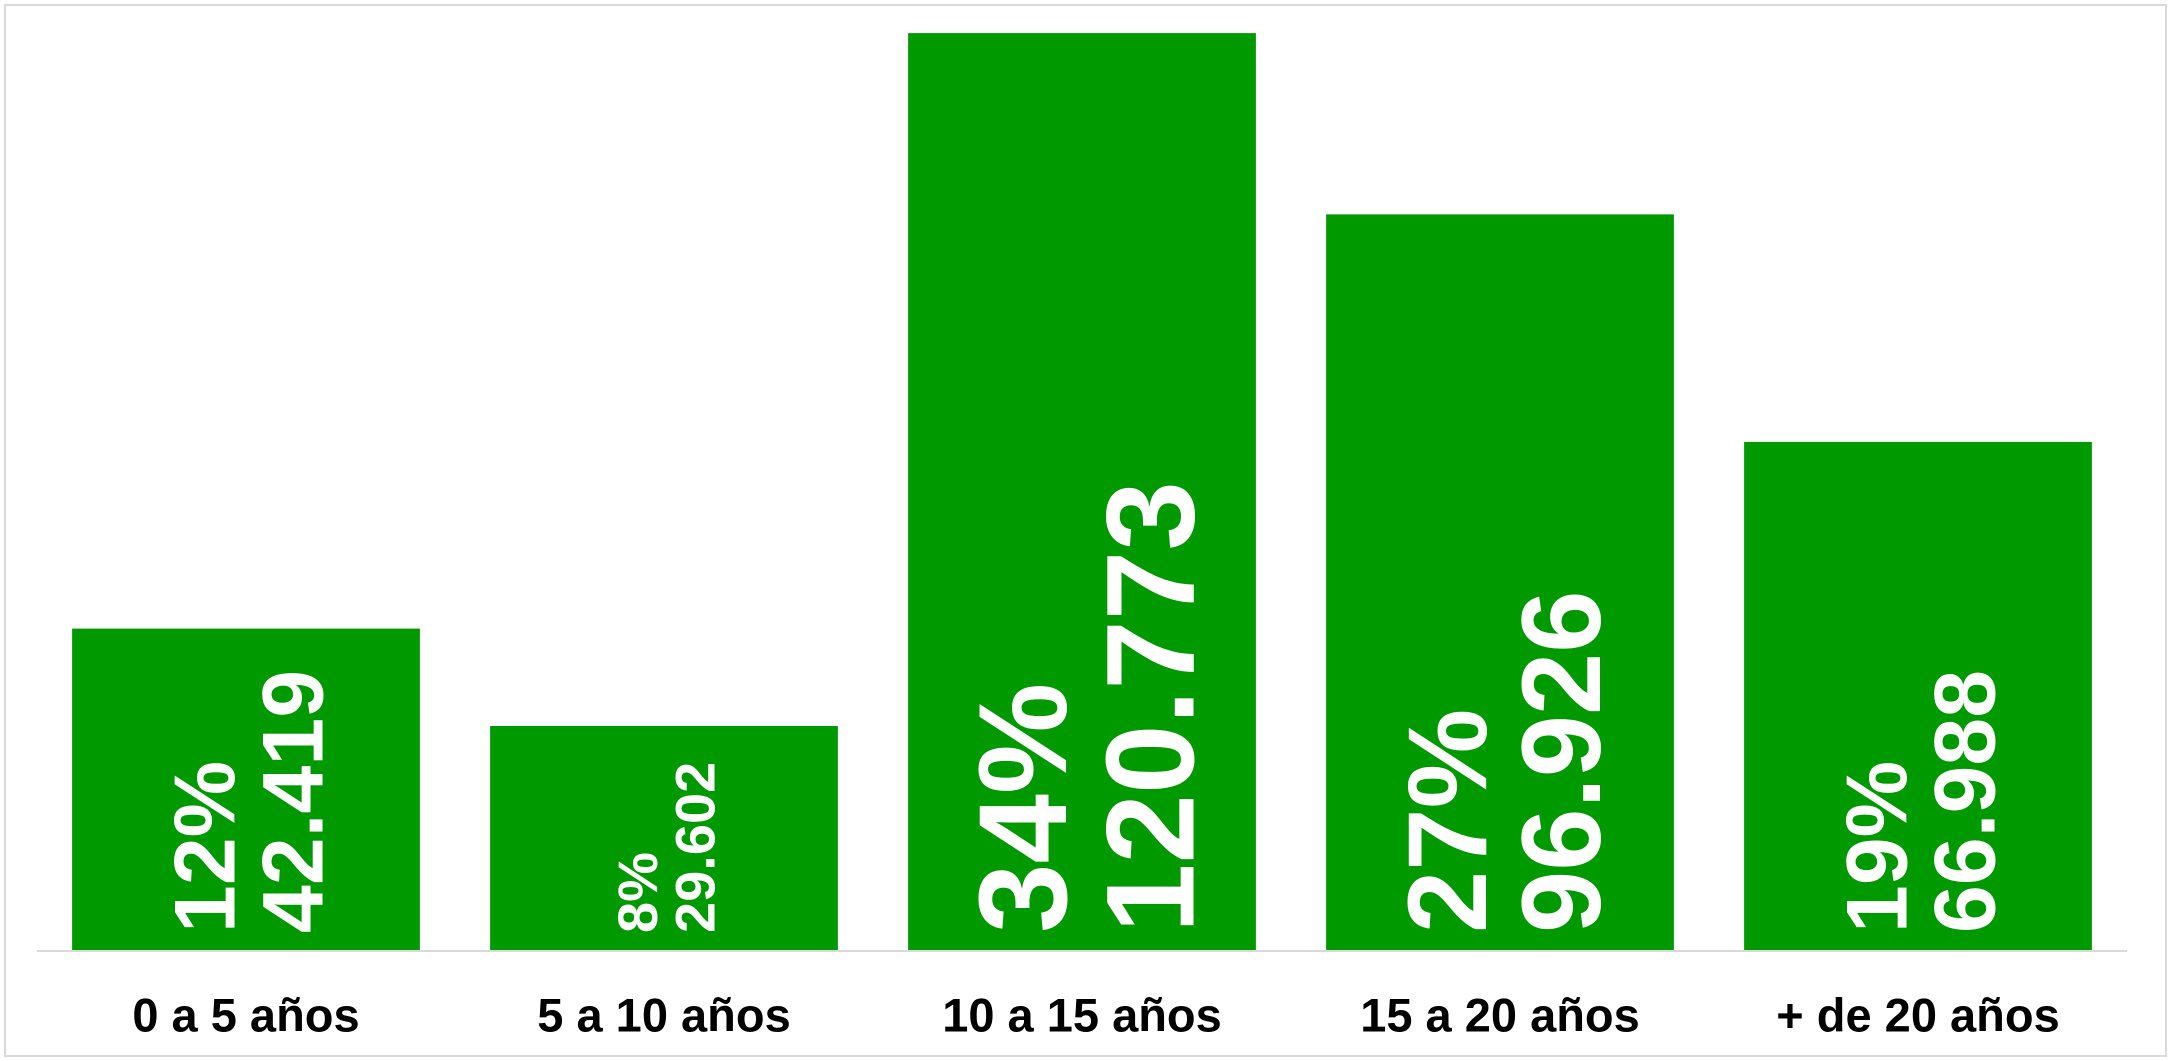 The width and height of the screenshot is (2171, 1061). I want to click on value-label: 66.988, so click(1965, 801).